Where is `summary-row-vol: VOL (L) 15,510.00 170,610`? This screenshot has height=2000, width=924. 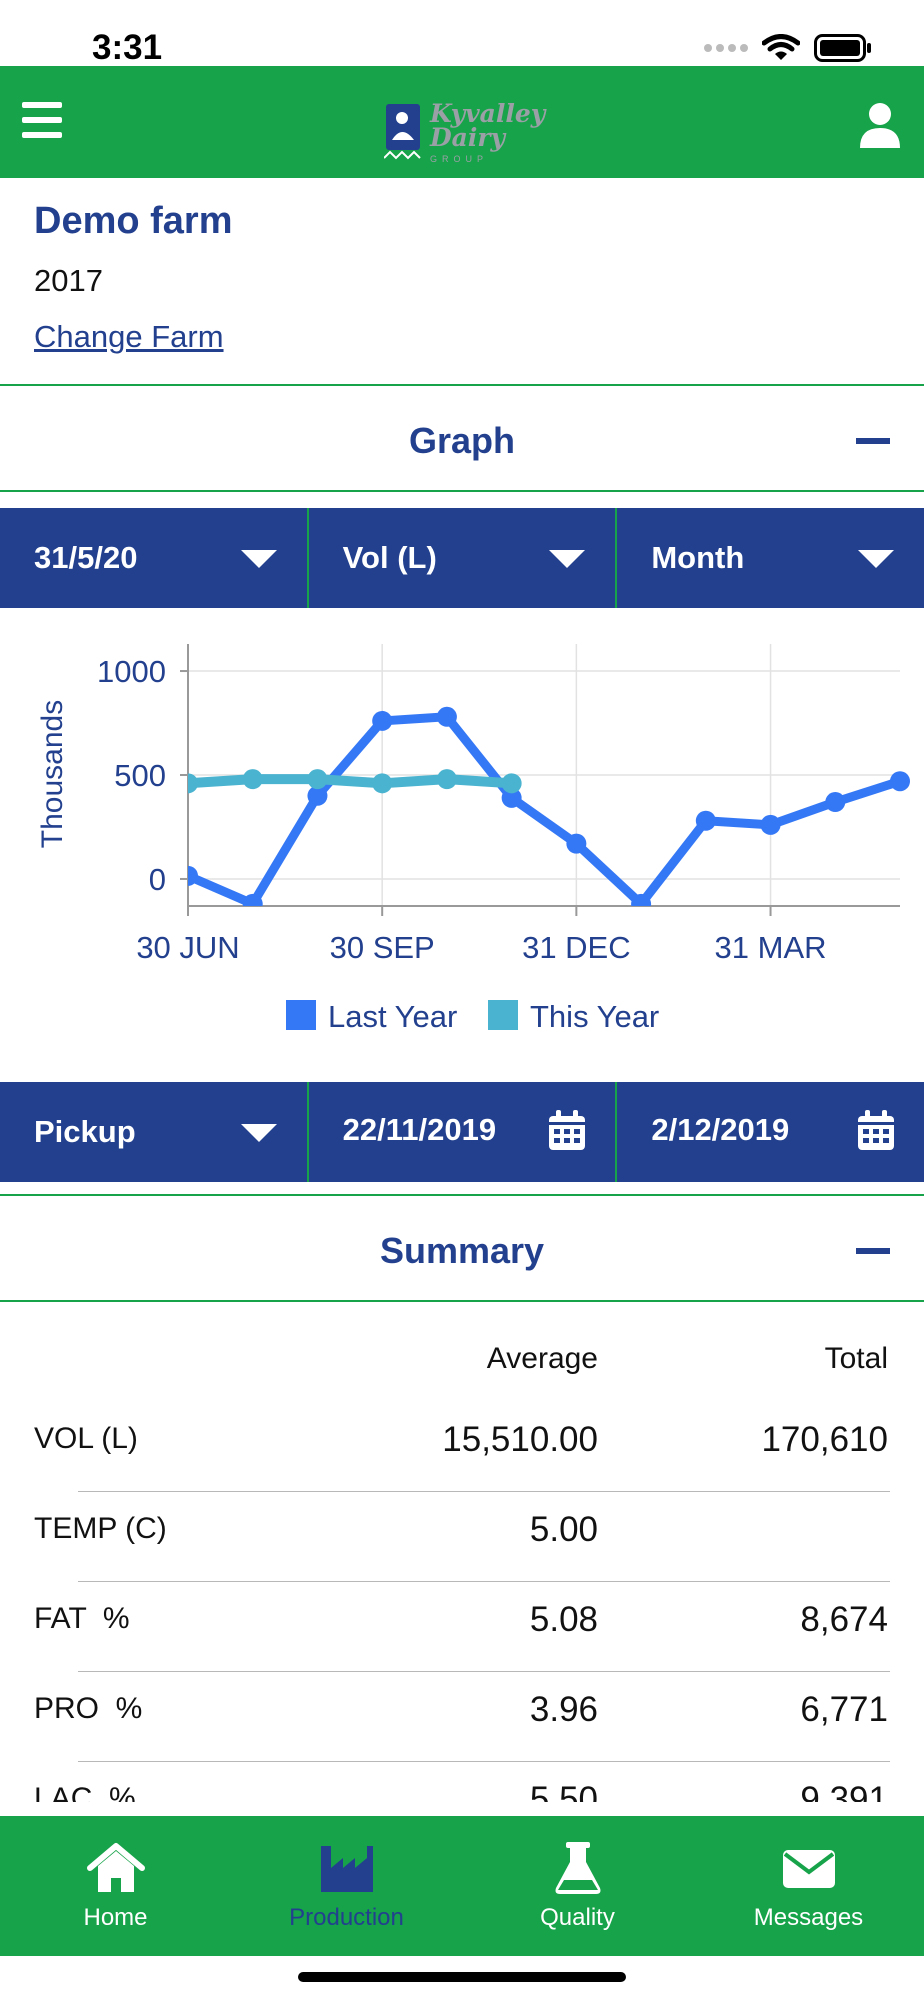
summary-row-vol: VOL (L) 15,510.00 170,610 is located at coordinates (462, 1447).